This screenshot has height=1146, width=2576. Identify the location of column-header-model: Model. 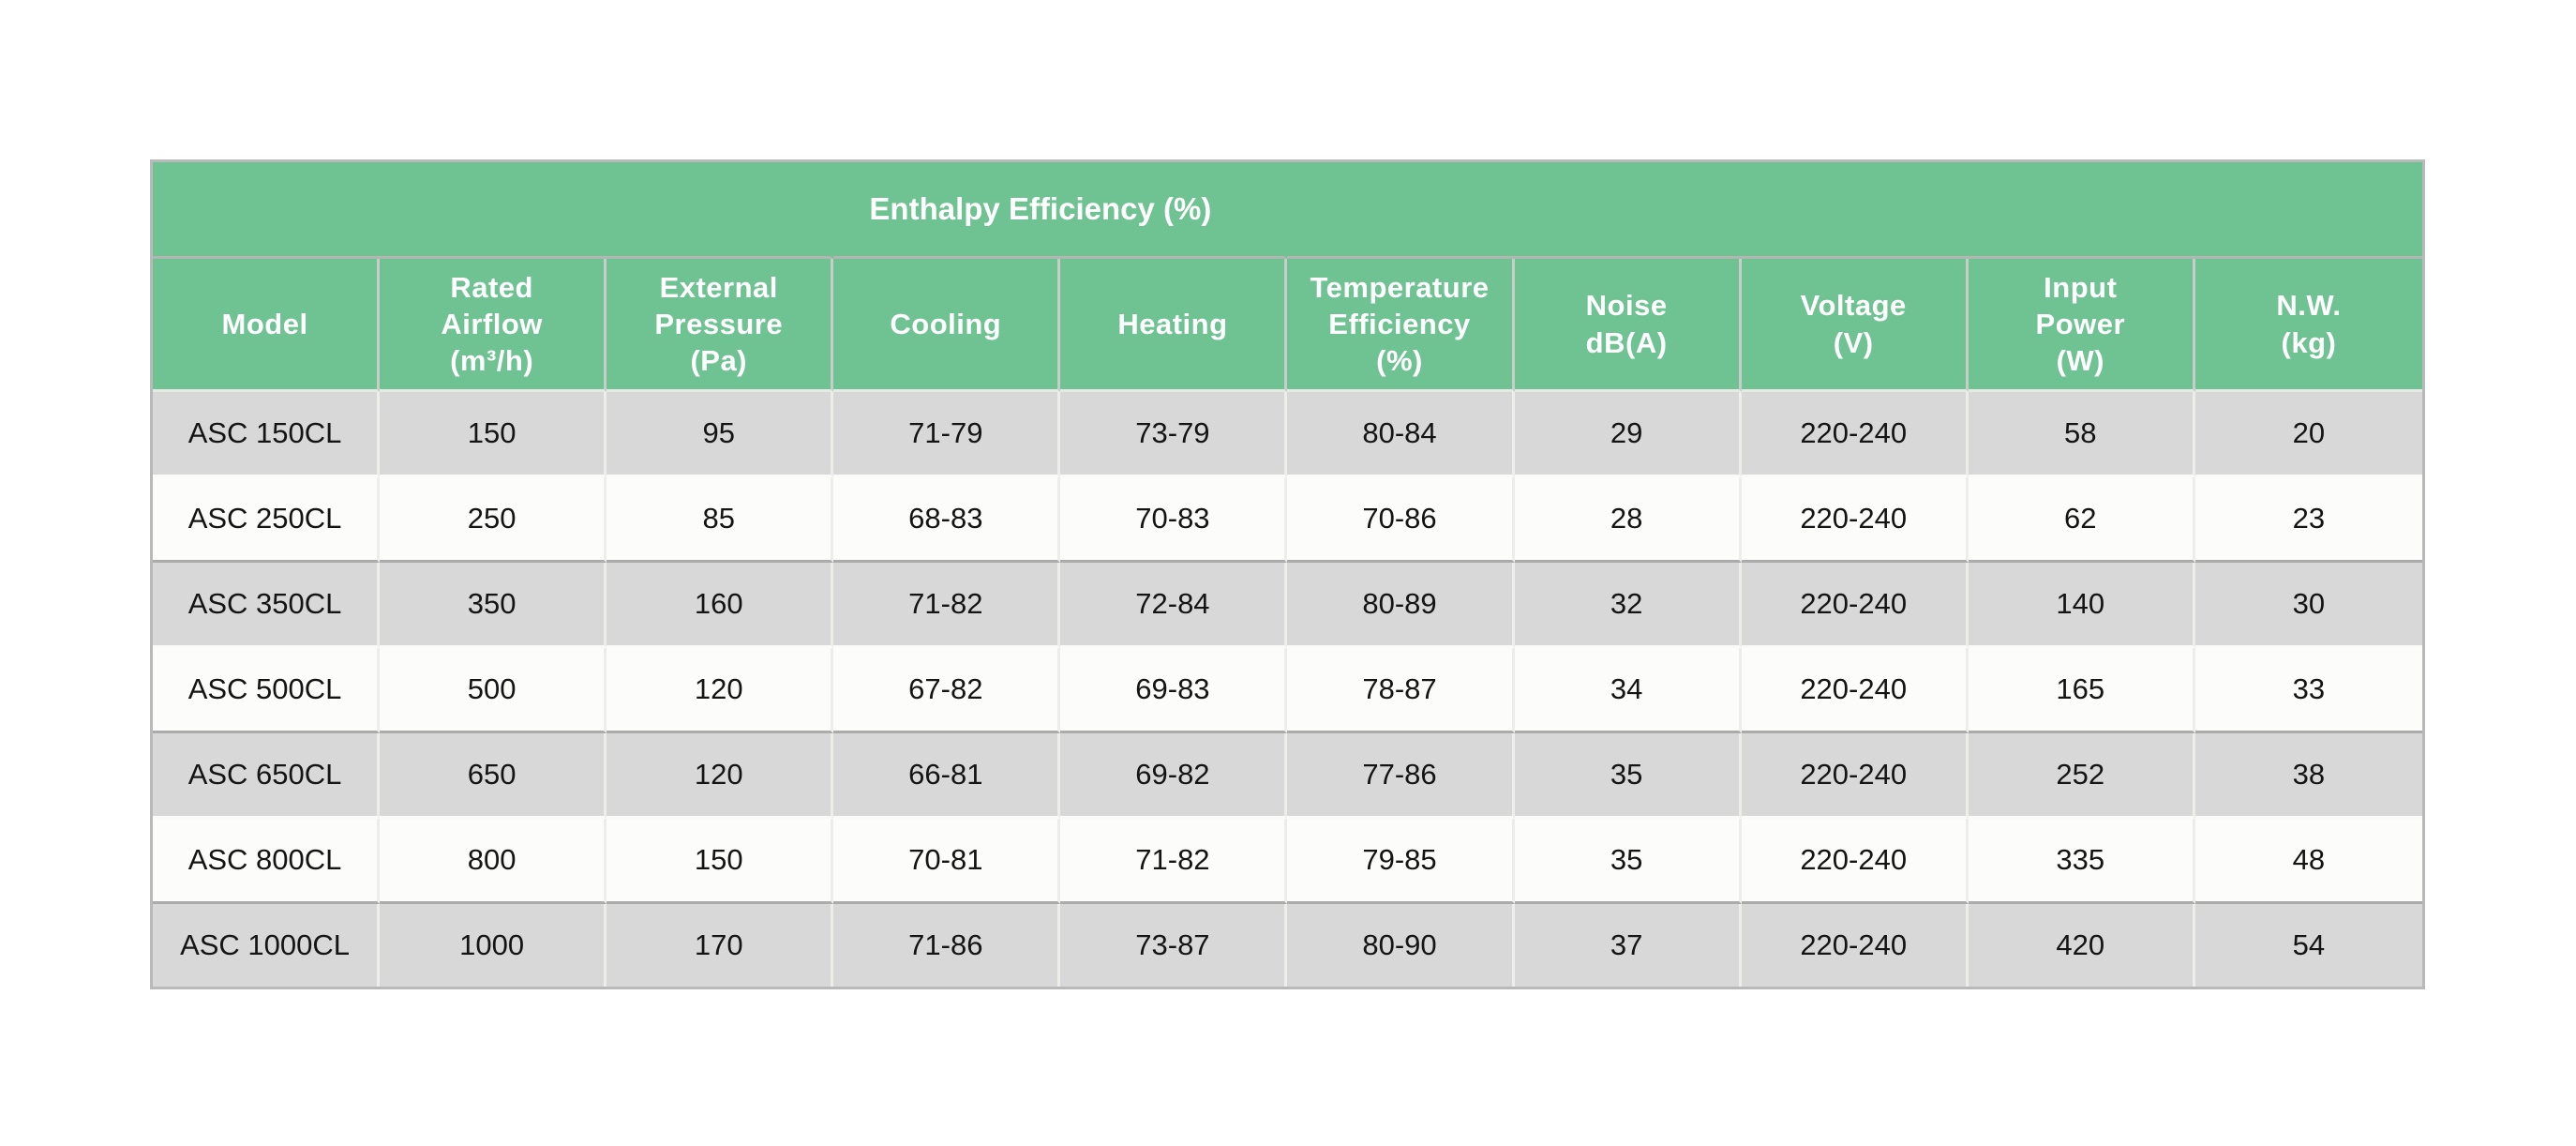
(267, 325).